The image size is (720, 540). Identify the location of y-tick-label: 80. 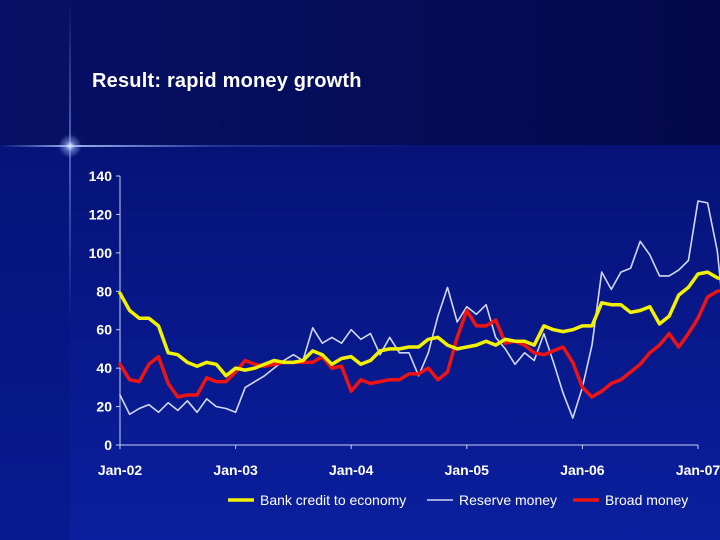
(104, 291).